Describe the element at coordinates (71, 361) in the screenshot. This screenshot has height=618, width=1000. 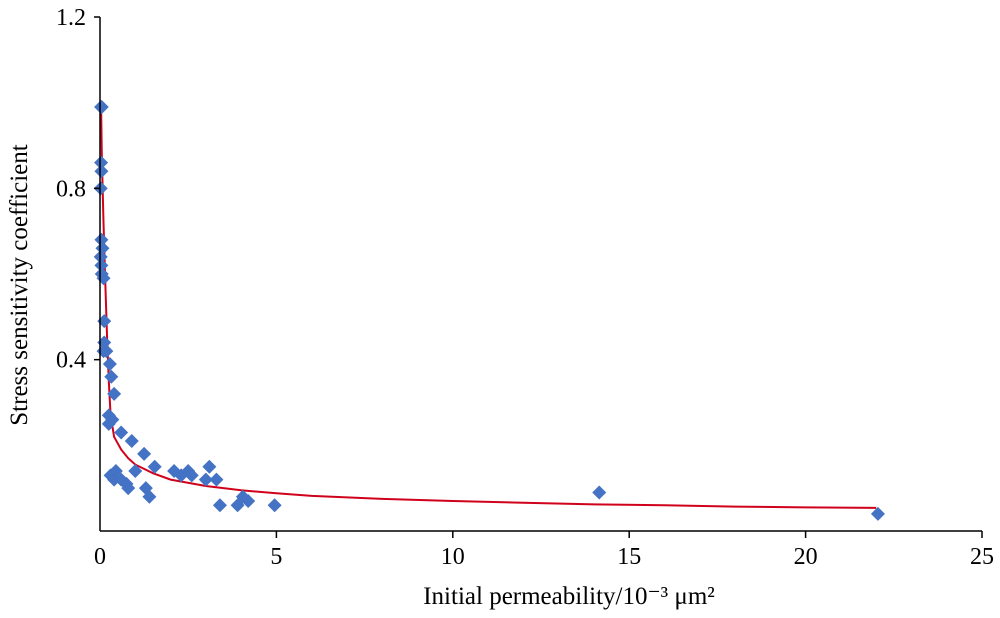
I see `y-tick-label: 0.4` at that location.